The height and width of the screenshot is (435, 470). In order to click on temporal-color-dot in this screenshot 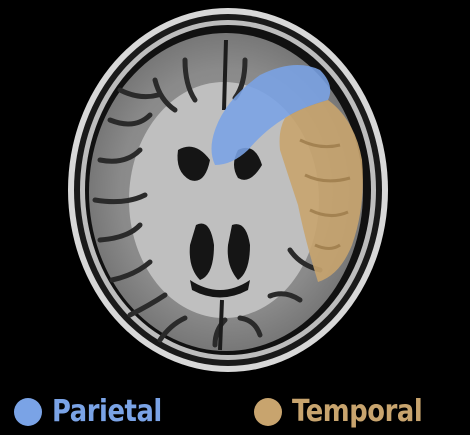, I will do `click(268, 412)`.